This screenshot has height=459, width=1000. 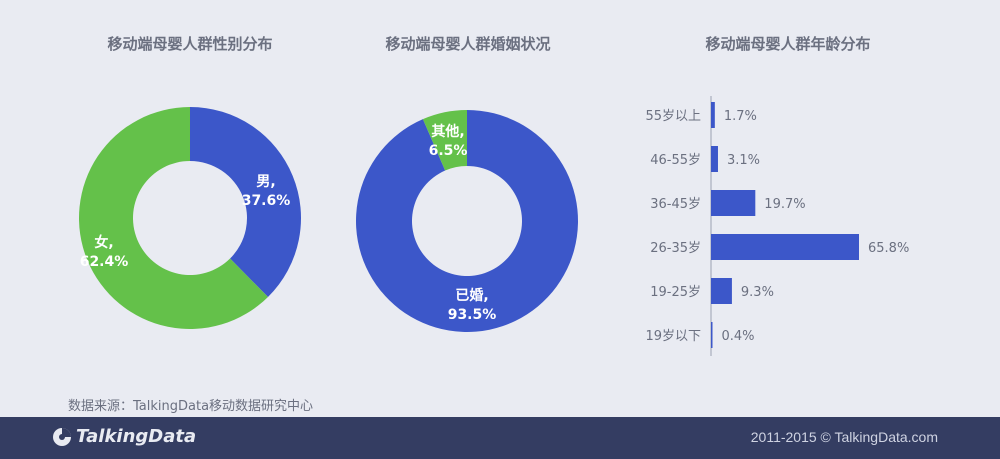 What do you see at coordinates (738, 336) in the screenshot?
I see `age-value-label-5: 0.4%` at bounding box center [738, 336].